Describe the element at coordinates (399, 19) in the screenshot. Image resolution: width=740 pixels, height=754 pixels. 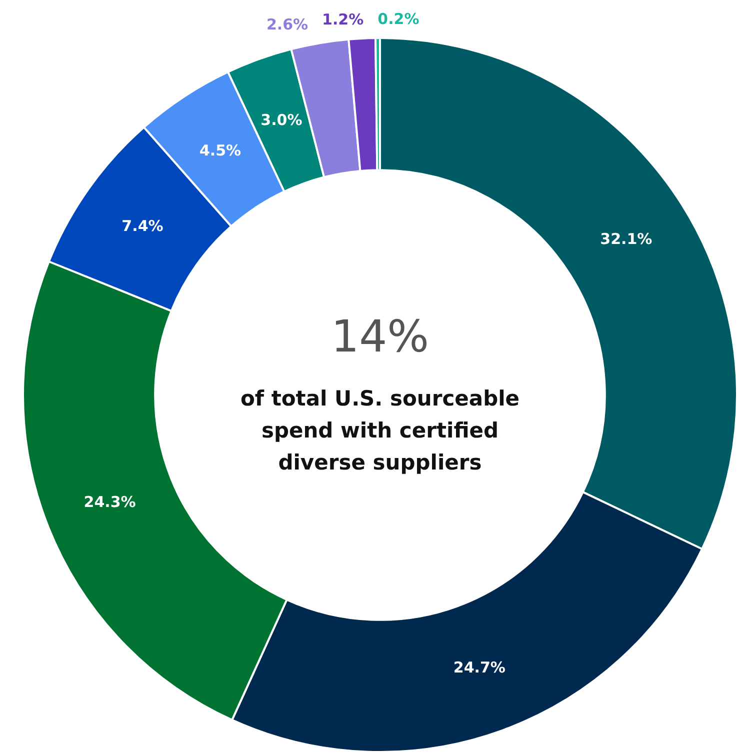
I see `data-label: 0.2%` at that location.